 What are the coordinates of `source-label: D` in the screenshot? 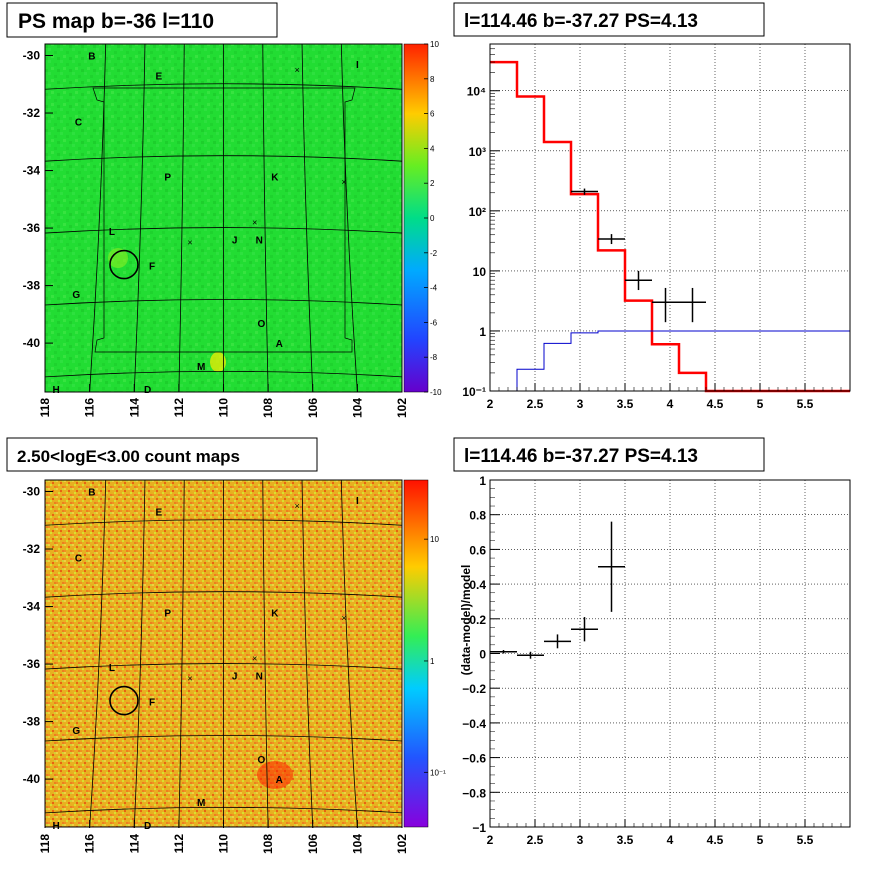 It's located at (147, 390).